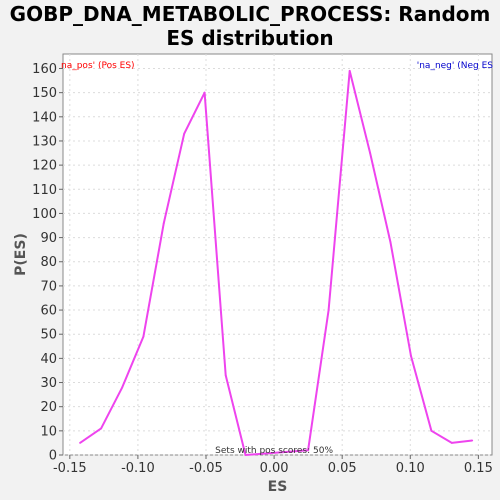 The image size is (500, 500). What do you see at coordinates (250, 38) in the screenshot?
I see `chart-title-line2: ES distribution` at bounding box center [250, 38].